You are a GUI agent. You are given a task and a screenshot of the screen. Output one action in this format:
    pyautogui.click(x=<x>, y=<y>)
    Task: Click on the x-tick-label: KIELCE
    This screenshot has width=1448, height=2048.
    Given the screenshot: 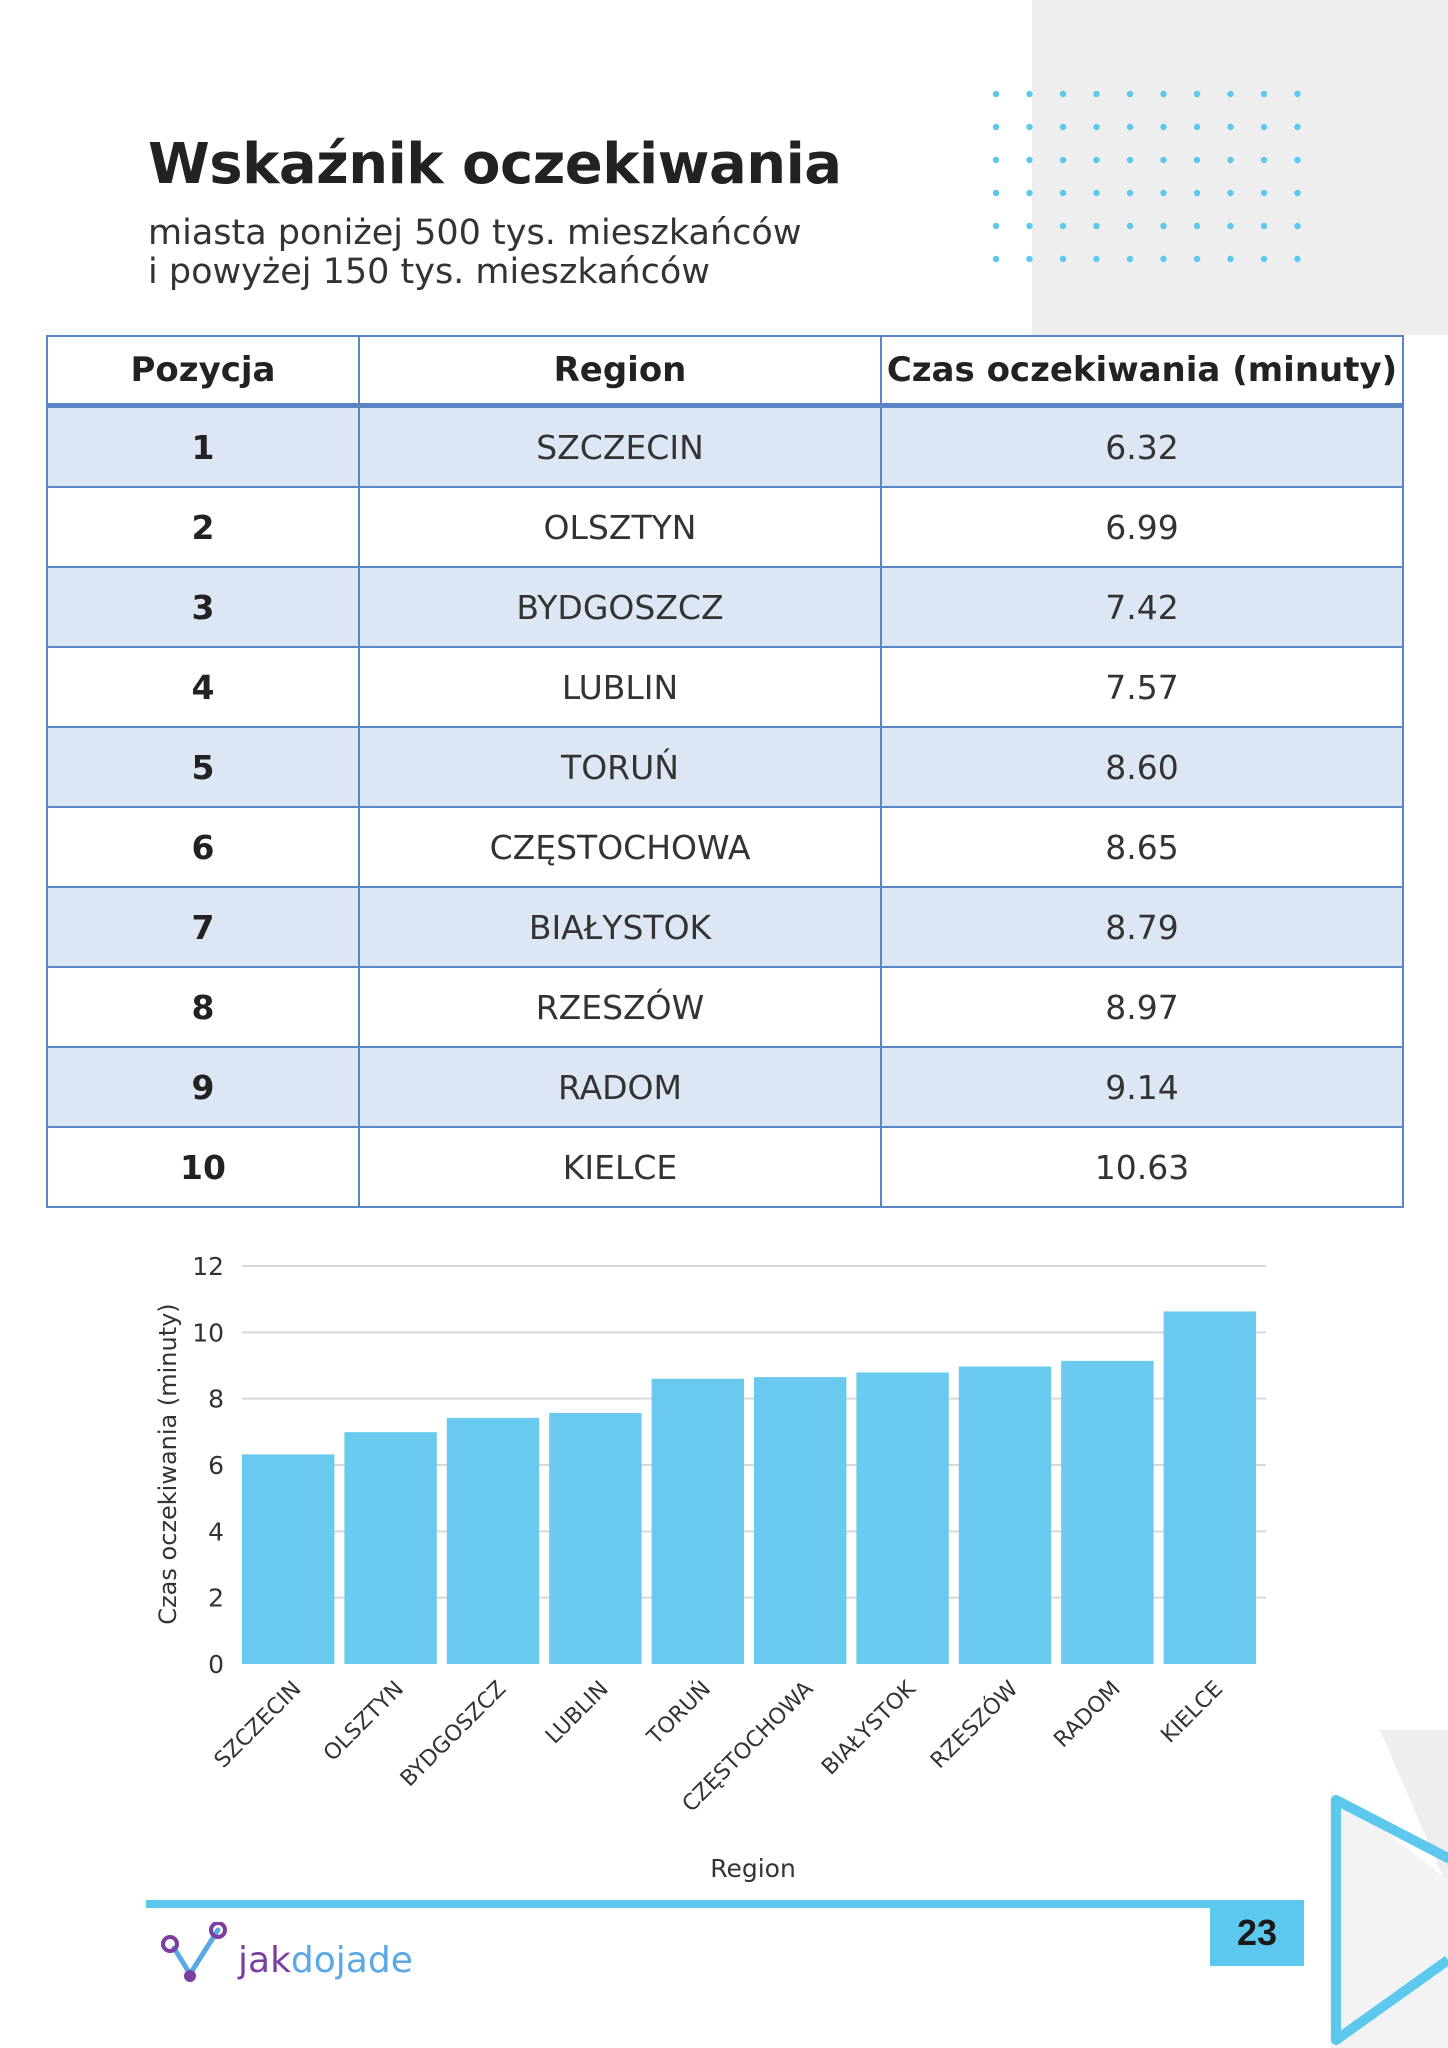 What is the action you would take?
    pyautogui.click(x=1192, y=1713)
    